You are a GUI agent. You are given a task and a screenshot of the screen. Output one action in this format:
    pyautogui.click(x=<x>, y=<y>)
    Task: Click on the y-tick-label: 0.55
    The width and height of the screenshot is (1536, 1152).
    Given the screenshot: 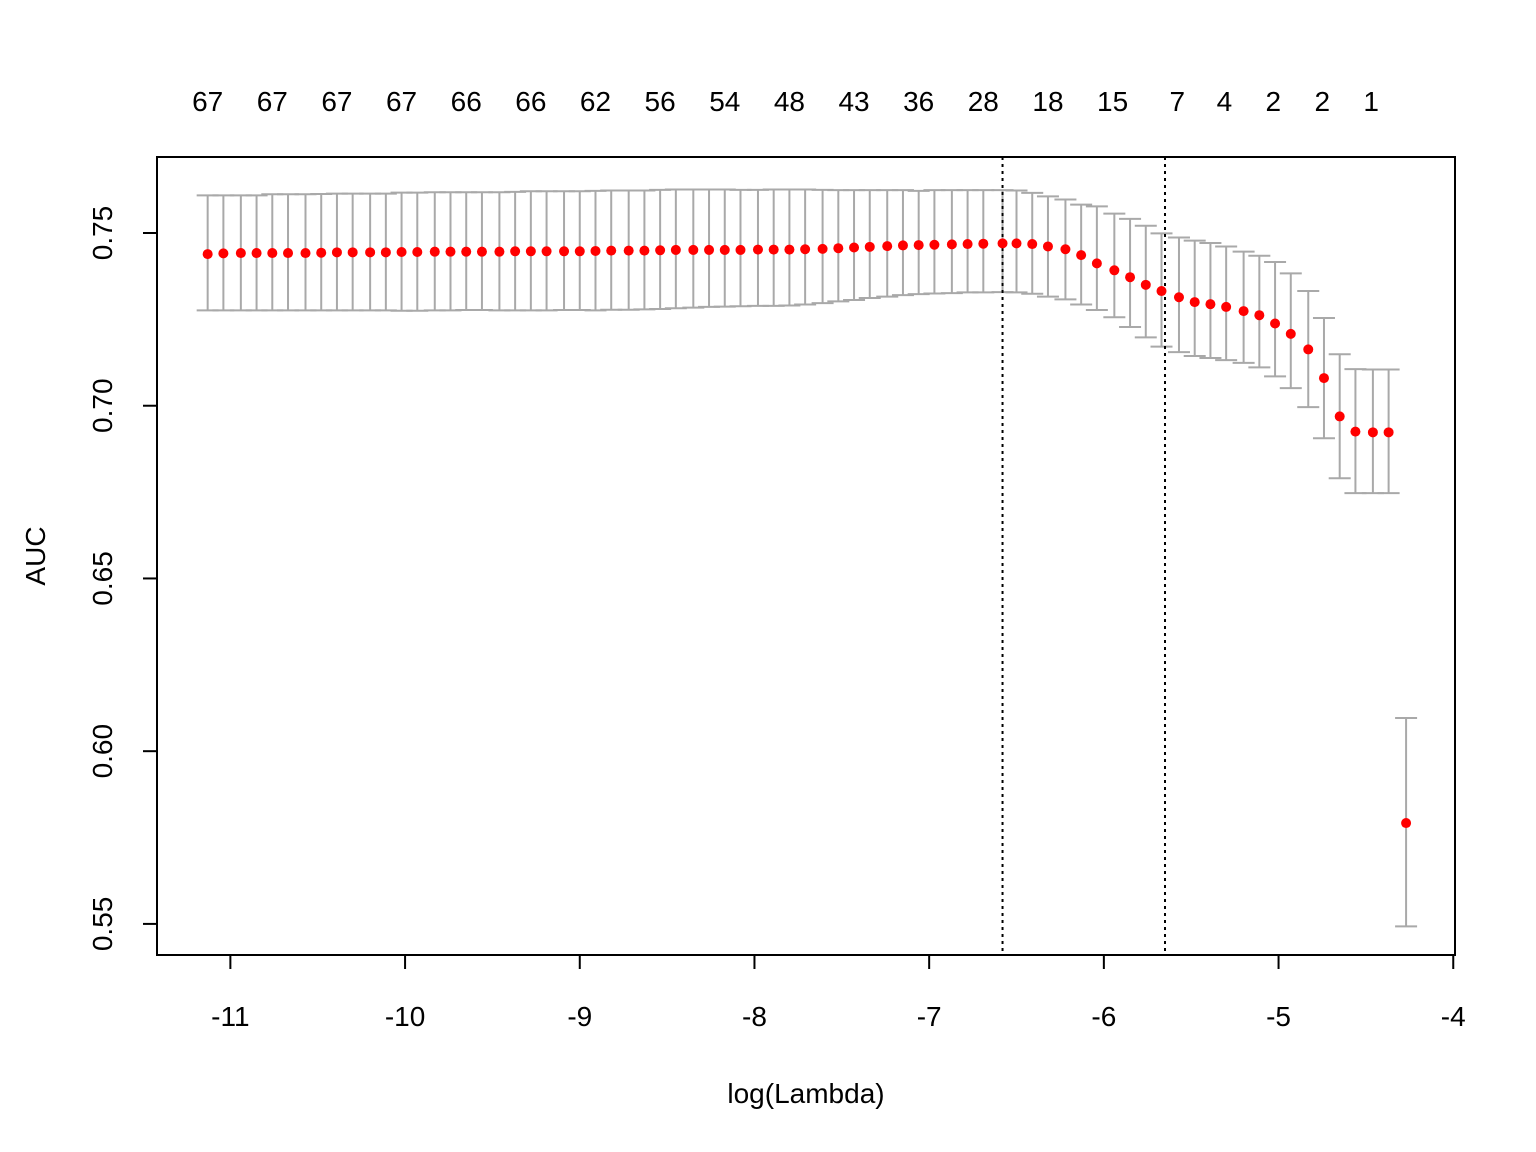 What is the action you would take?
    pyautogui.click(x=102, y=924)
    